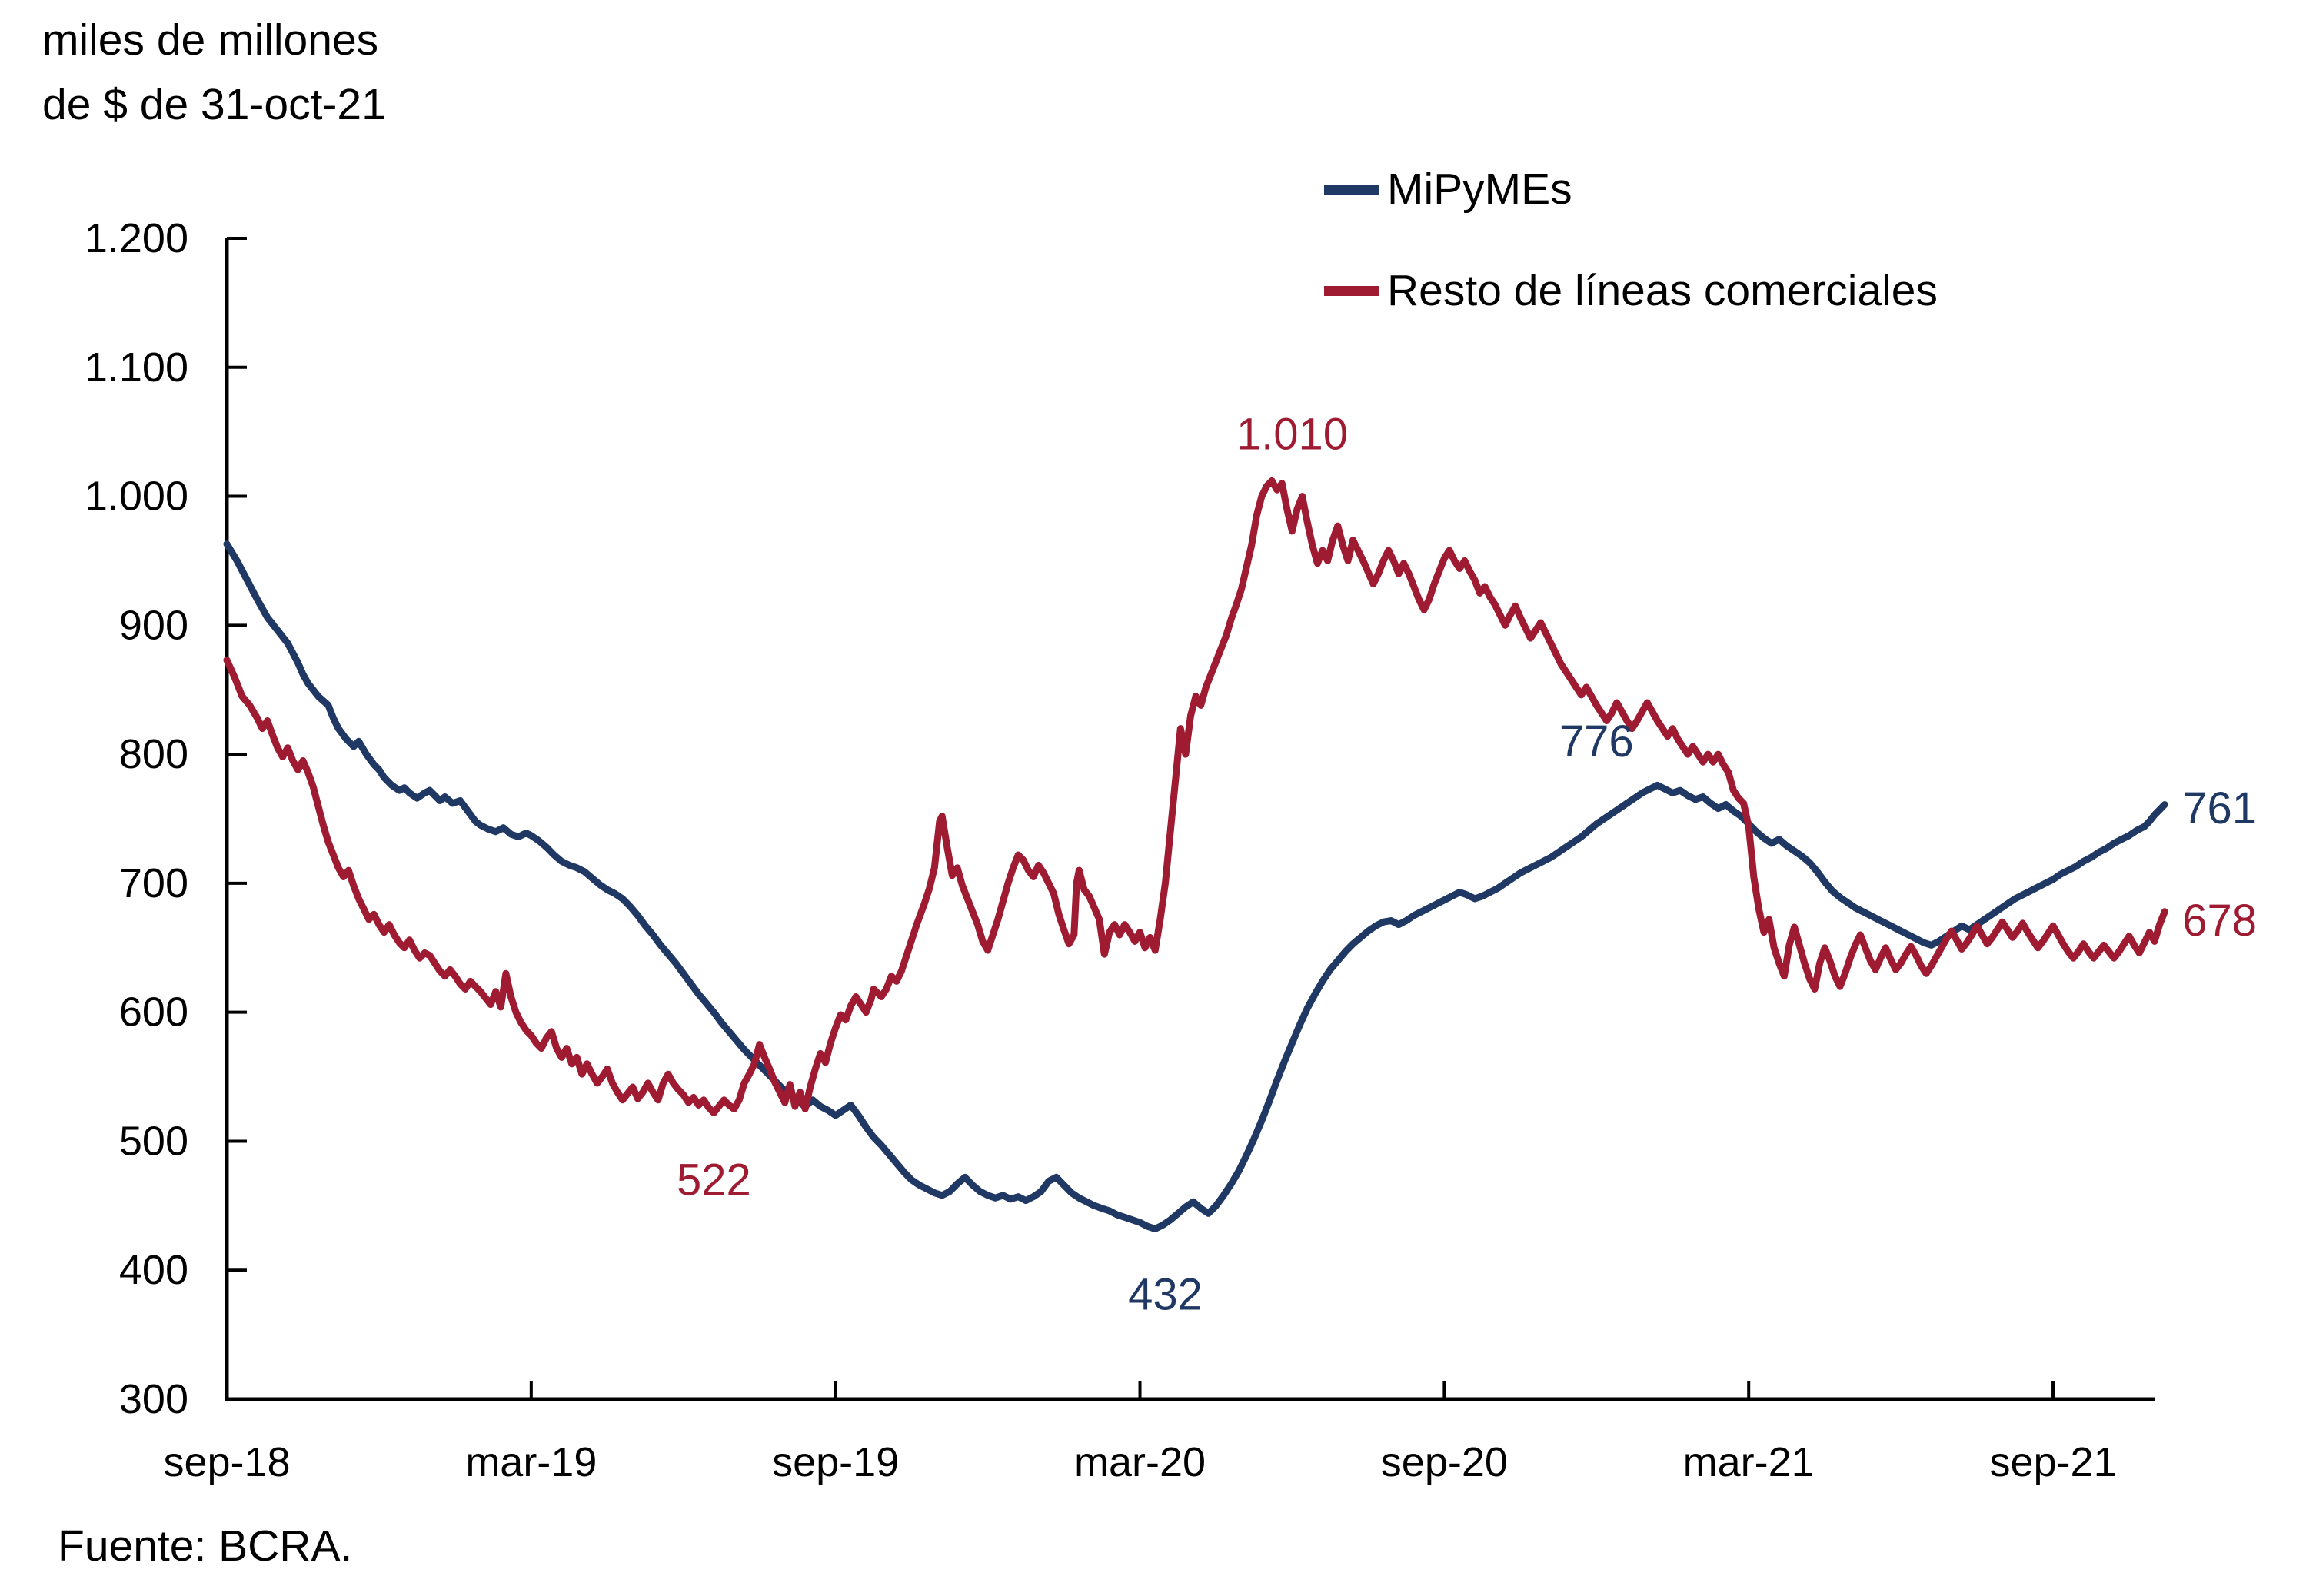  I want to click on x-tick-label: sep-20, so click(1444, 1462).